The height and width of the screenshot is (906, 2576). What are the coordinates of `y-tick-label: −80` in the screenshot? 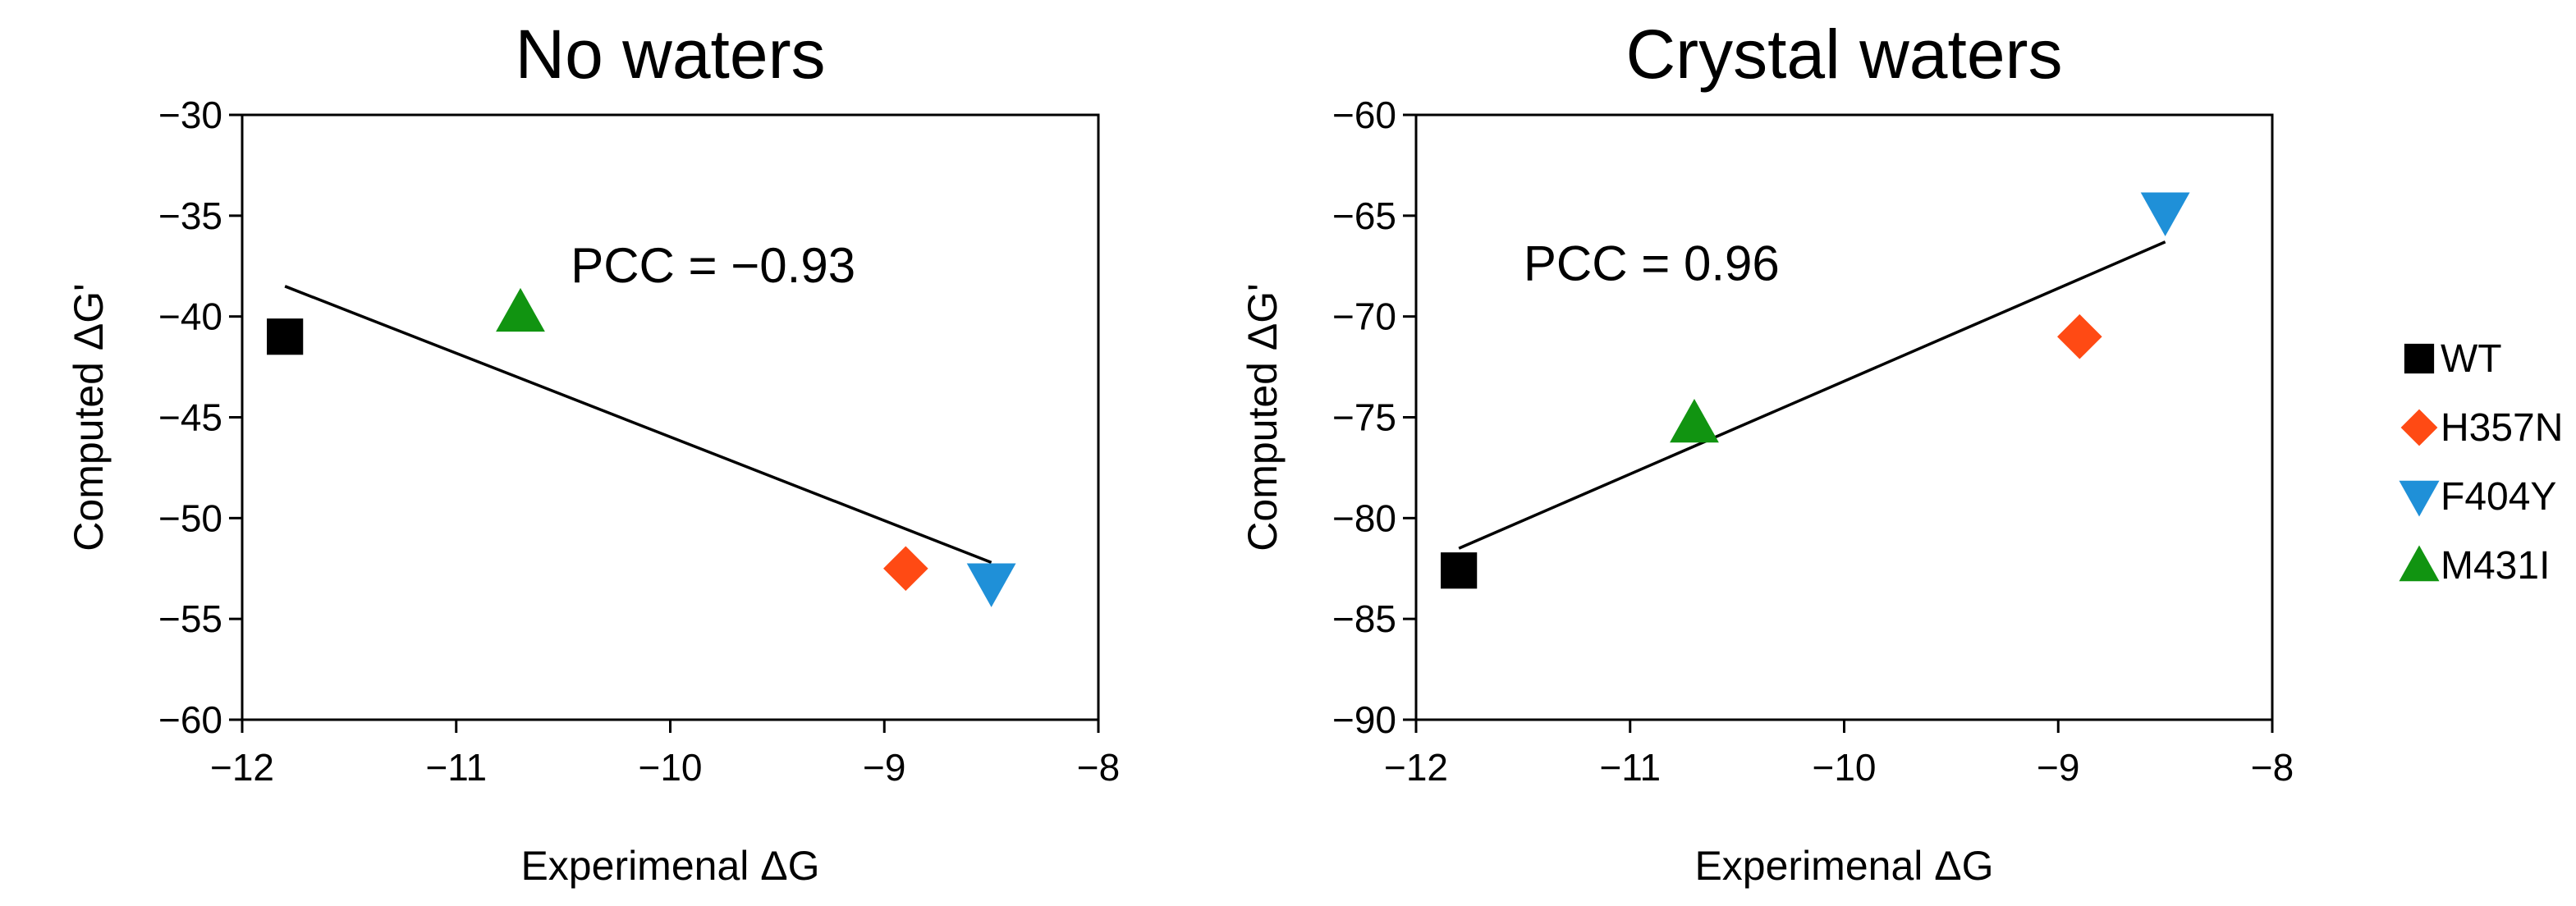 It's located at (1364, 517).